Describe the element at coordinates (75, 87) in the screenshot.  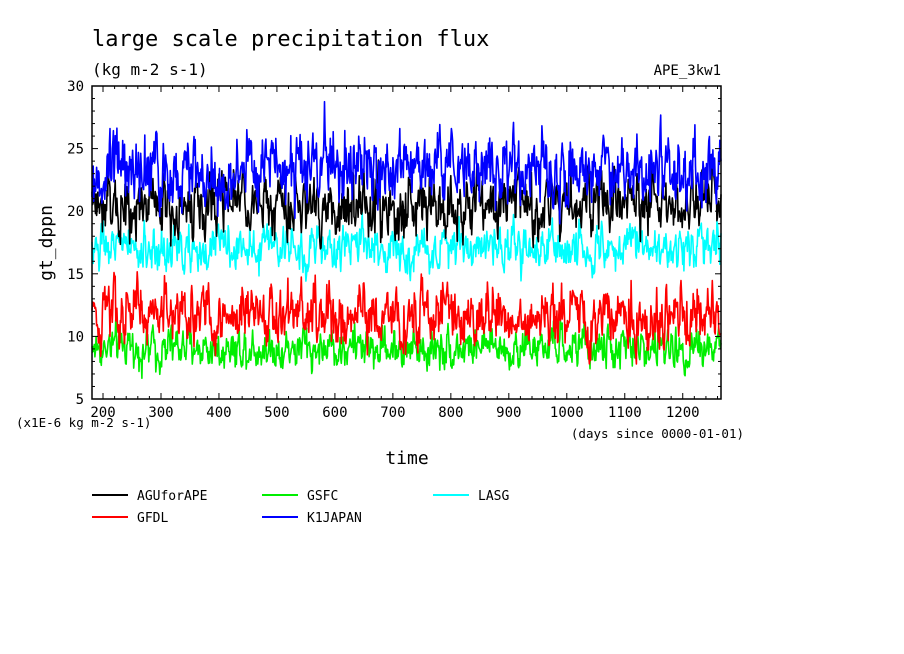
I see `y-tick-label: 30` at that location.